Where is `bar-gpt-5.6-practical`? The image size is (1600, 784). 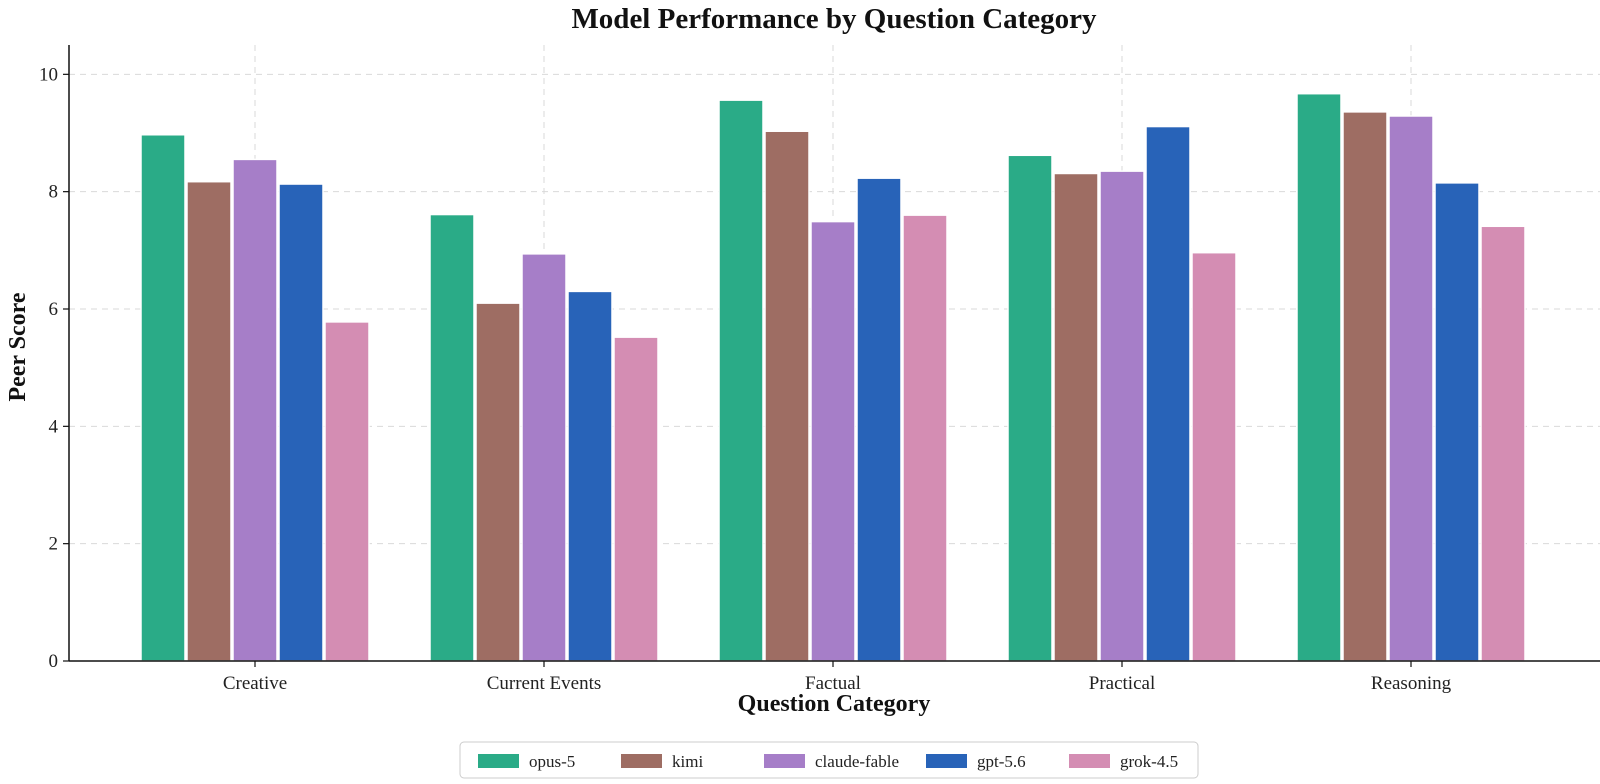
bar-gpt-5.6-practical is located at coordinates (1168, 393).